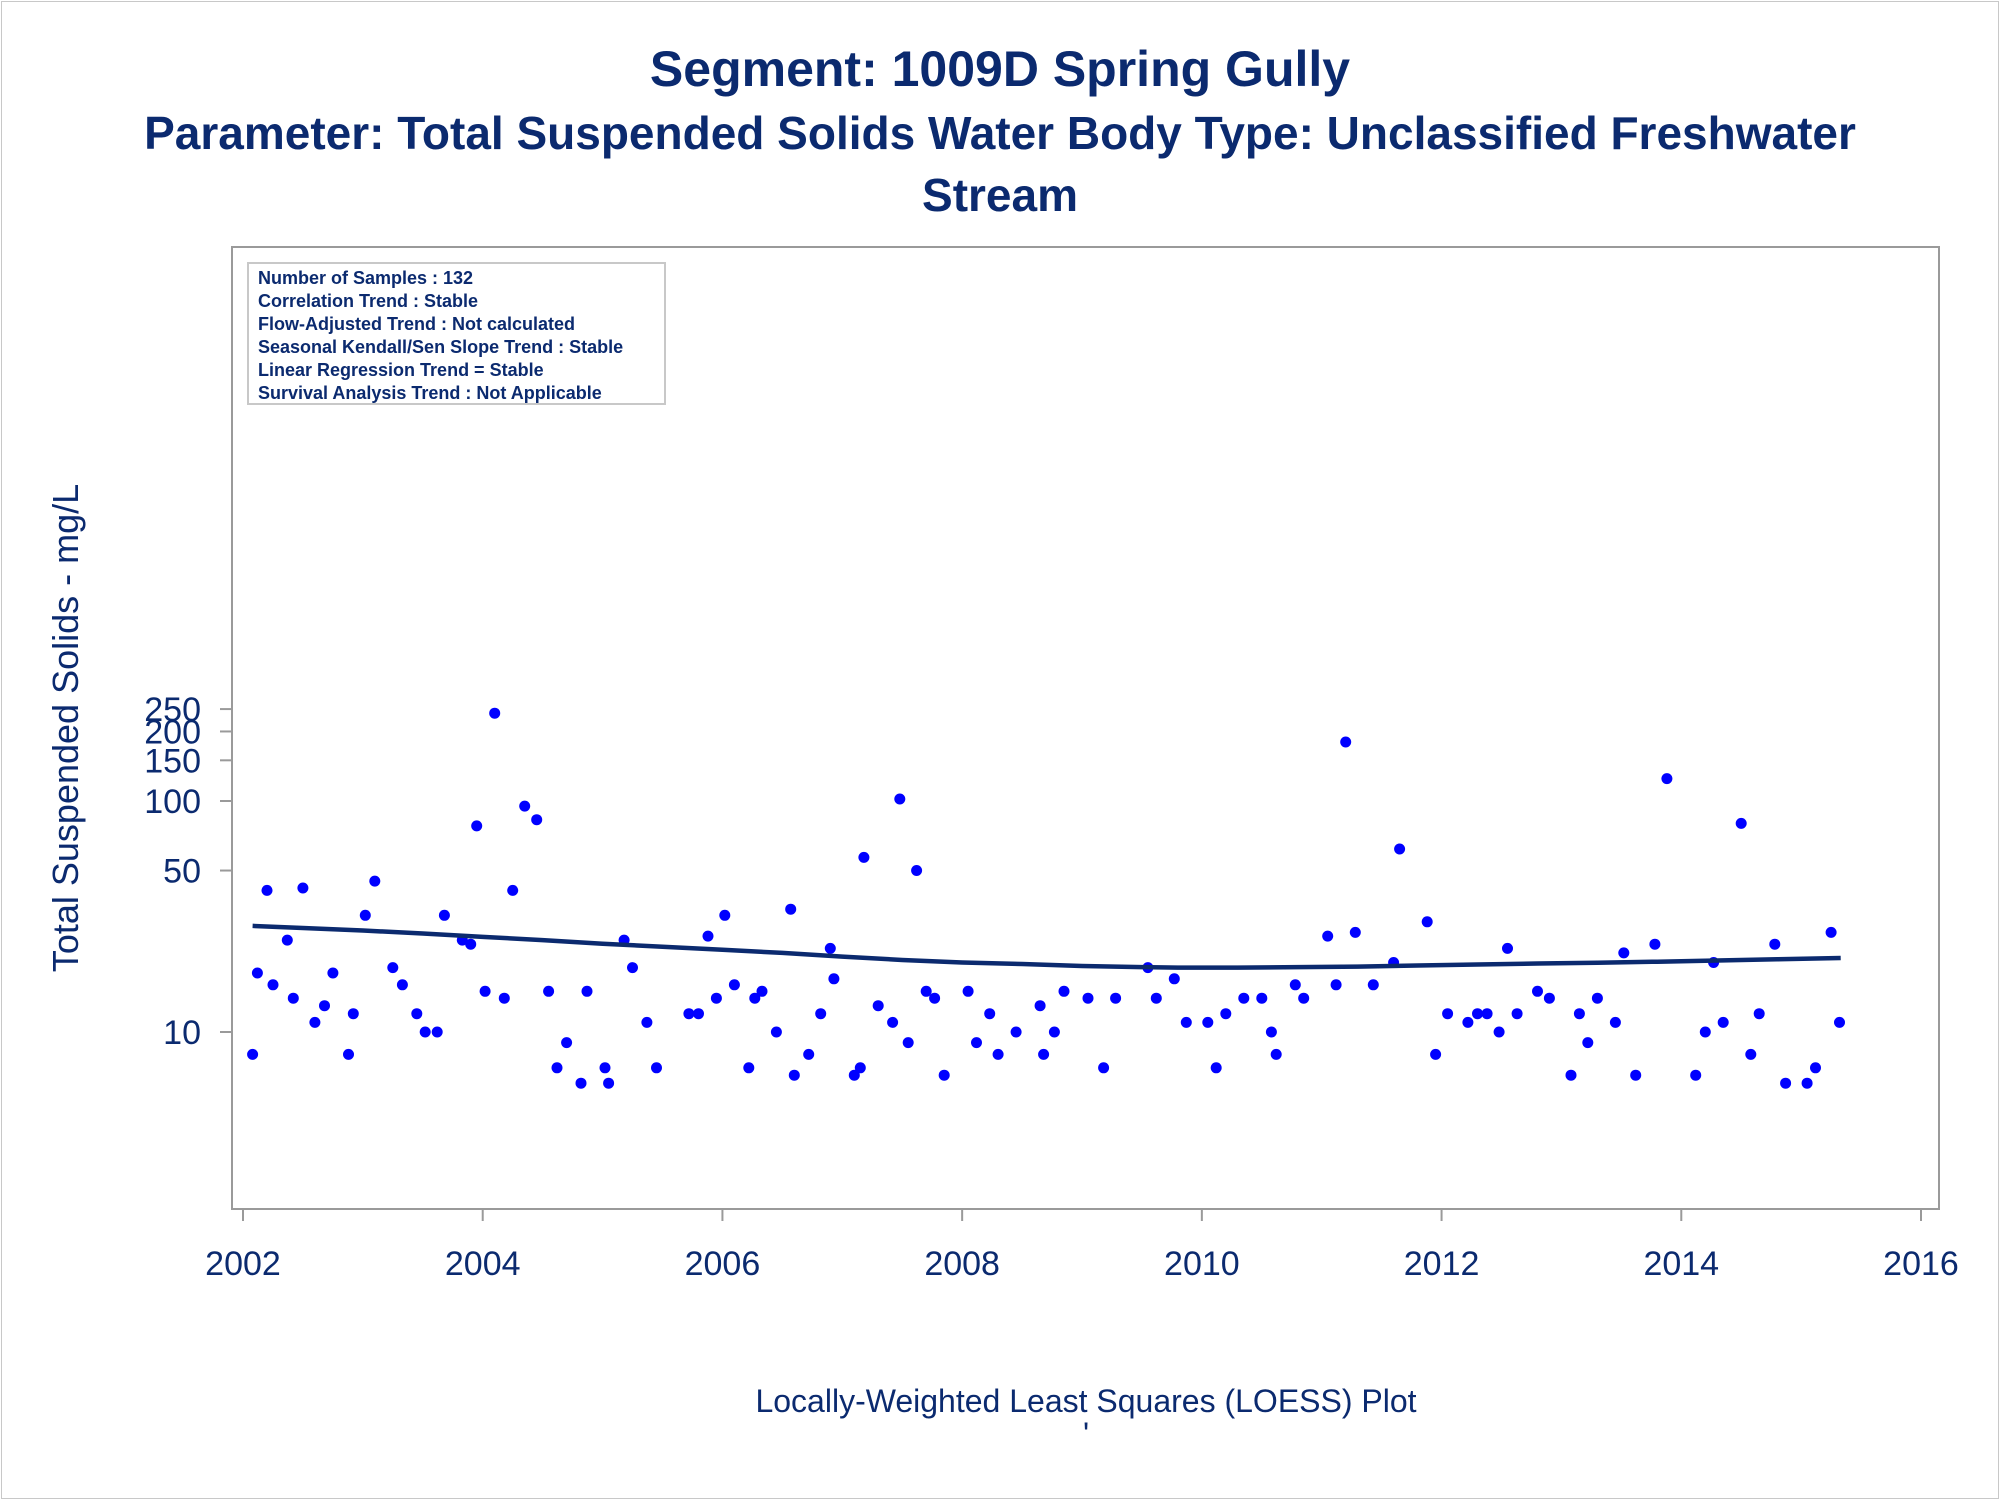  Describe the element at coordinates (1681, 1264) in the screenshot. I see `x-tick-label-2014: 2014` at that location.